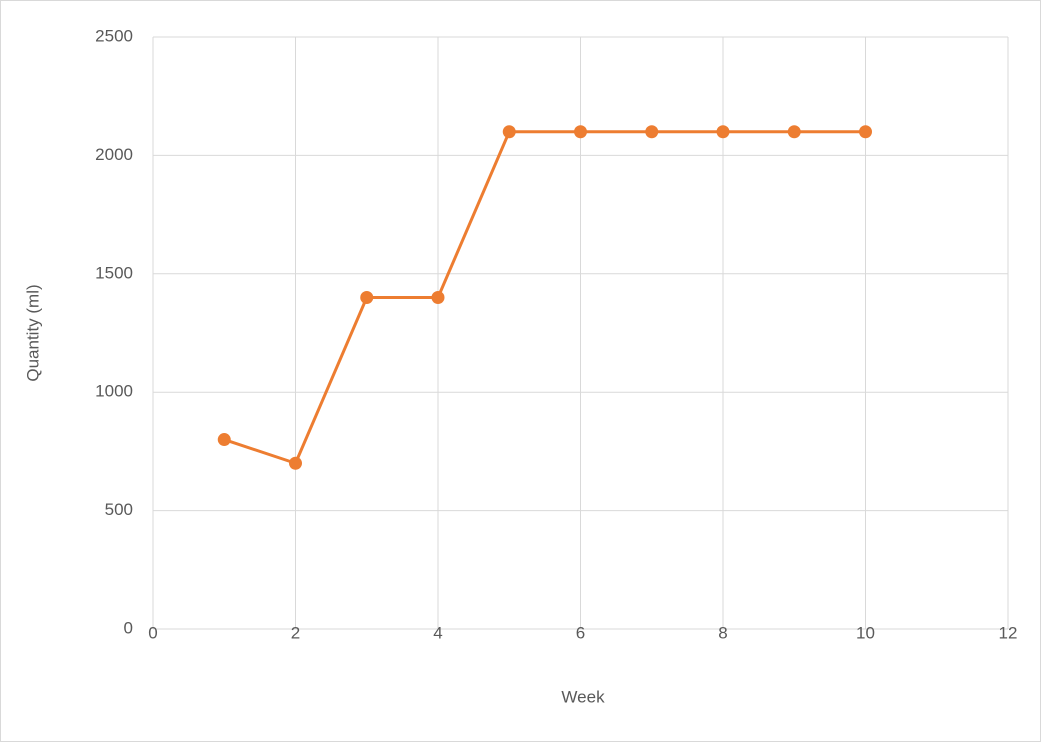  I want to click on y-tick-label: 0, so click(128, 627).